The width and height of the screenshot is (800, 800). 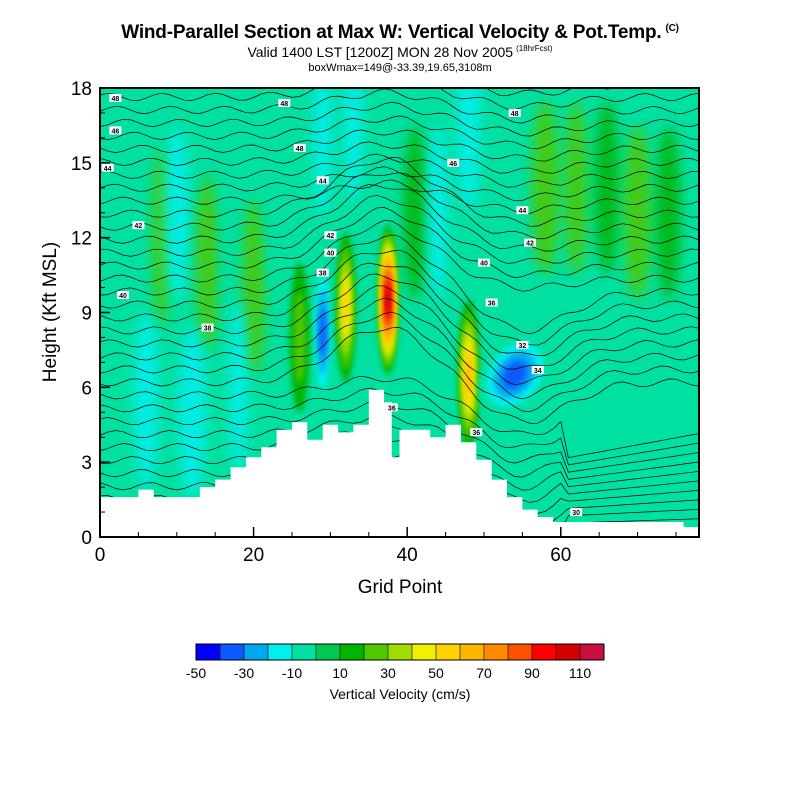 I want to click on theta-label-text: 46, so click(x=115, y=131).